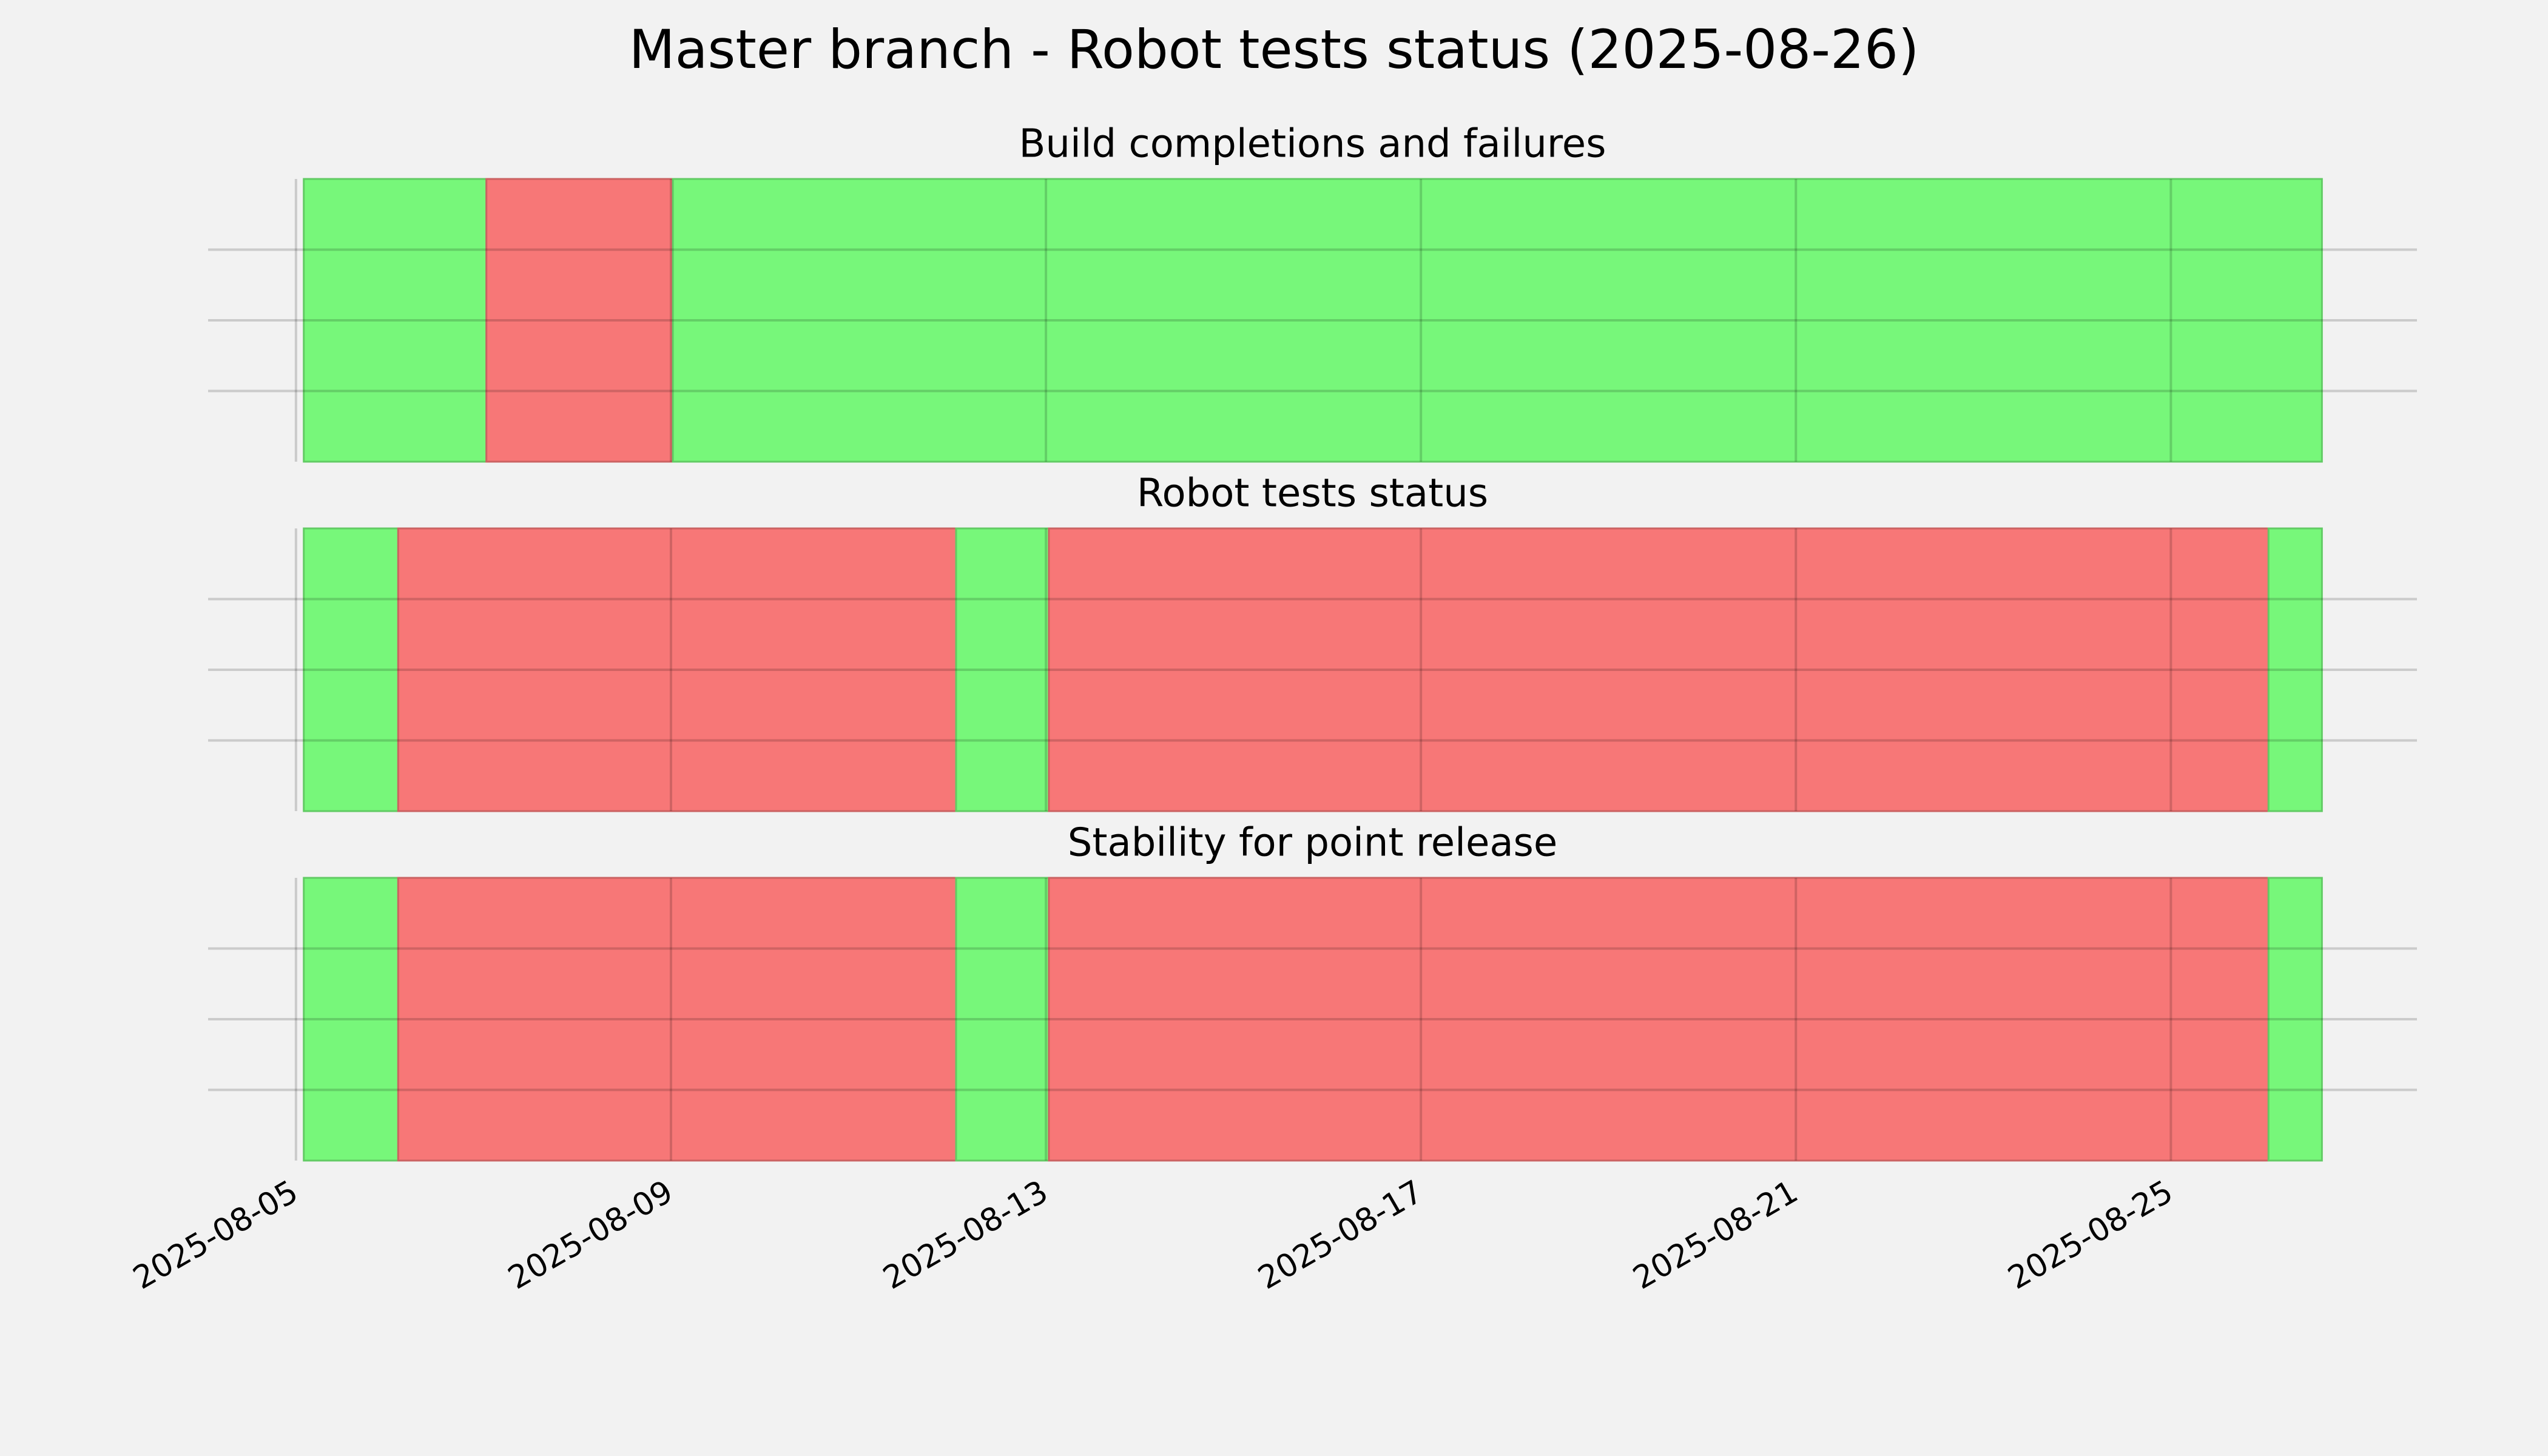 The width and height of the screenshot is (2548, 1456). I want to click on subplot-title: Stability for point release, so click(1313, 843).